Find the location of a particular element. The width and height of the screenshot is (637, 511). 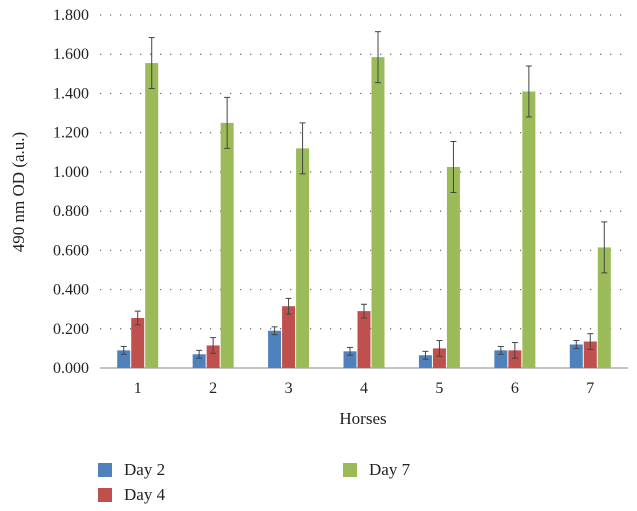

y-axis-title: 490 nm OD (a.u.) is located at coordinates (18, 192).